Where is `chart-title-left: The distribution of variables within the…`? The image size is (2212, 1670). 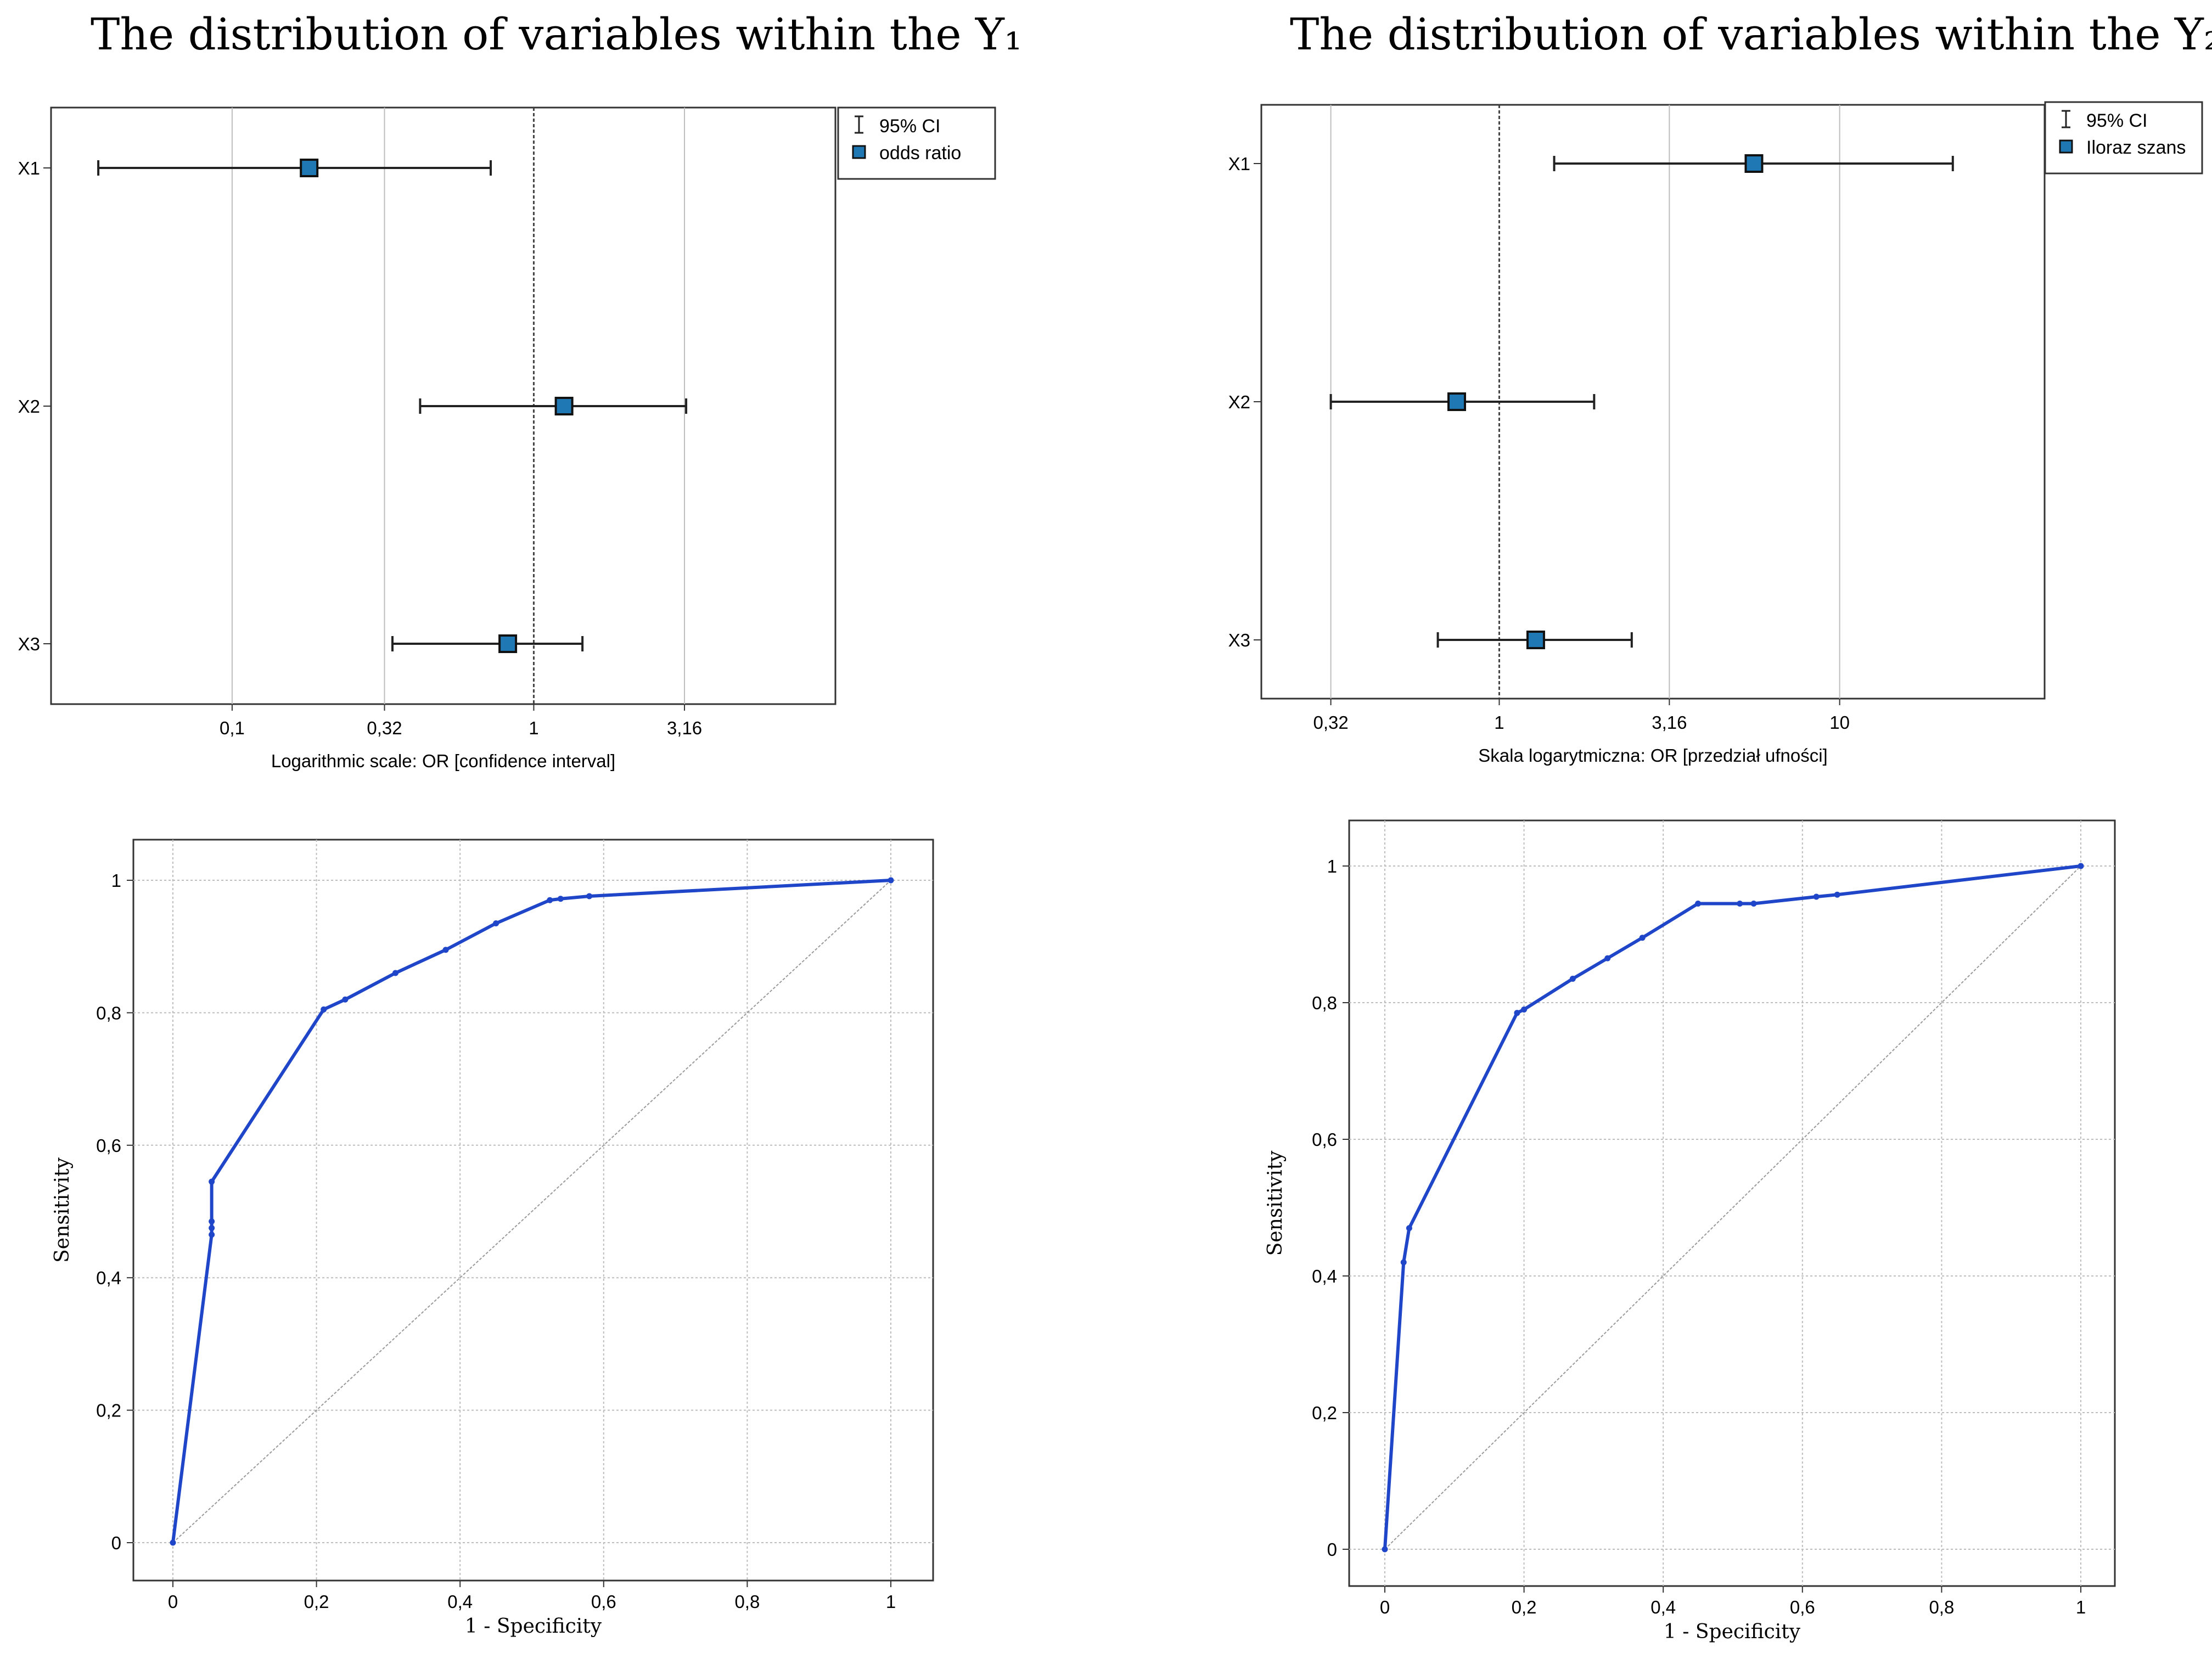
chart-title-left: The distribution of variables within the… is located at coordinates (556, 34).